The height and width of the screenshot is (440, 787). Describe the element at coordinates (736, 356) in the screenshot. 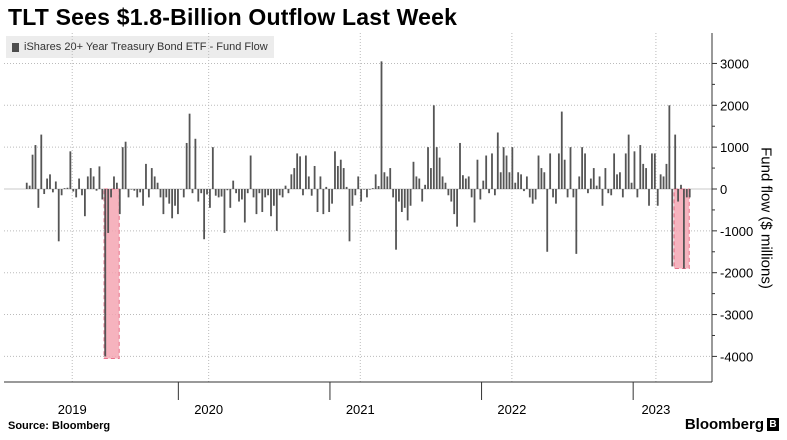

I see `y-tick-label: -4000` at that location.